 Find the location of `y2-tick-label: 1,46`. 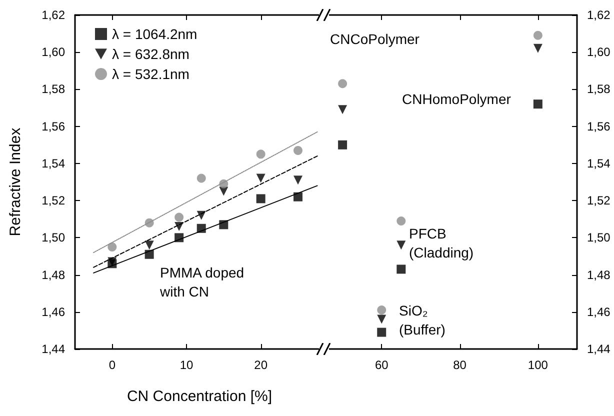

y2-tick-label: 1,46 is located at coordinates (599, 311).